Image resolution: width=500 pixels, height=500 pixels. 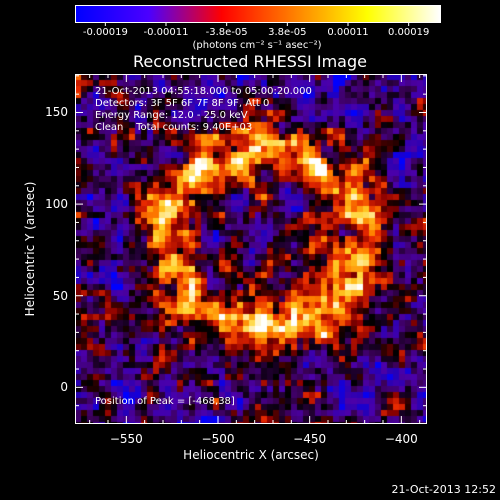 What do you see at coordinates (174, 127) in the screenshot?
I see `info-clean-counts: Clean Total counts: 9.40E+03` at bounding box center [174, 127].